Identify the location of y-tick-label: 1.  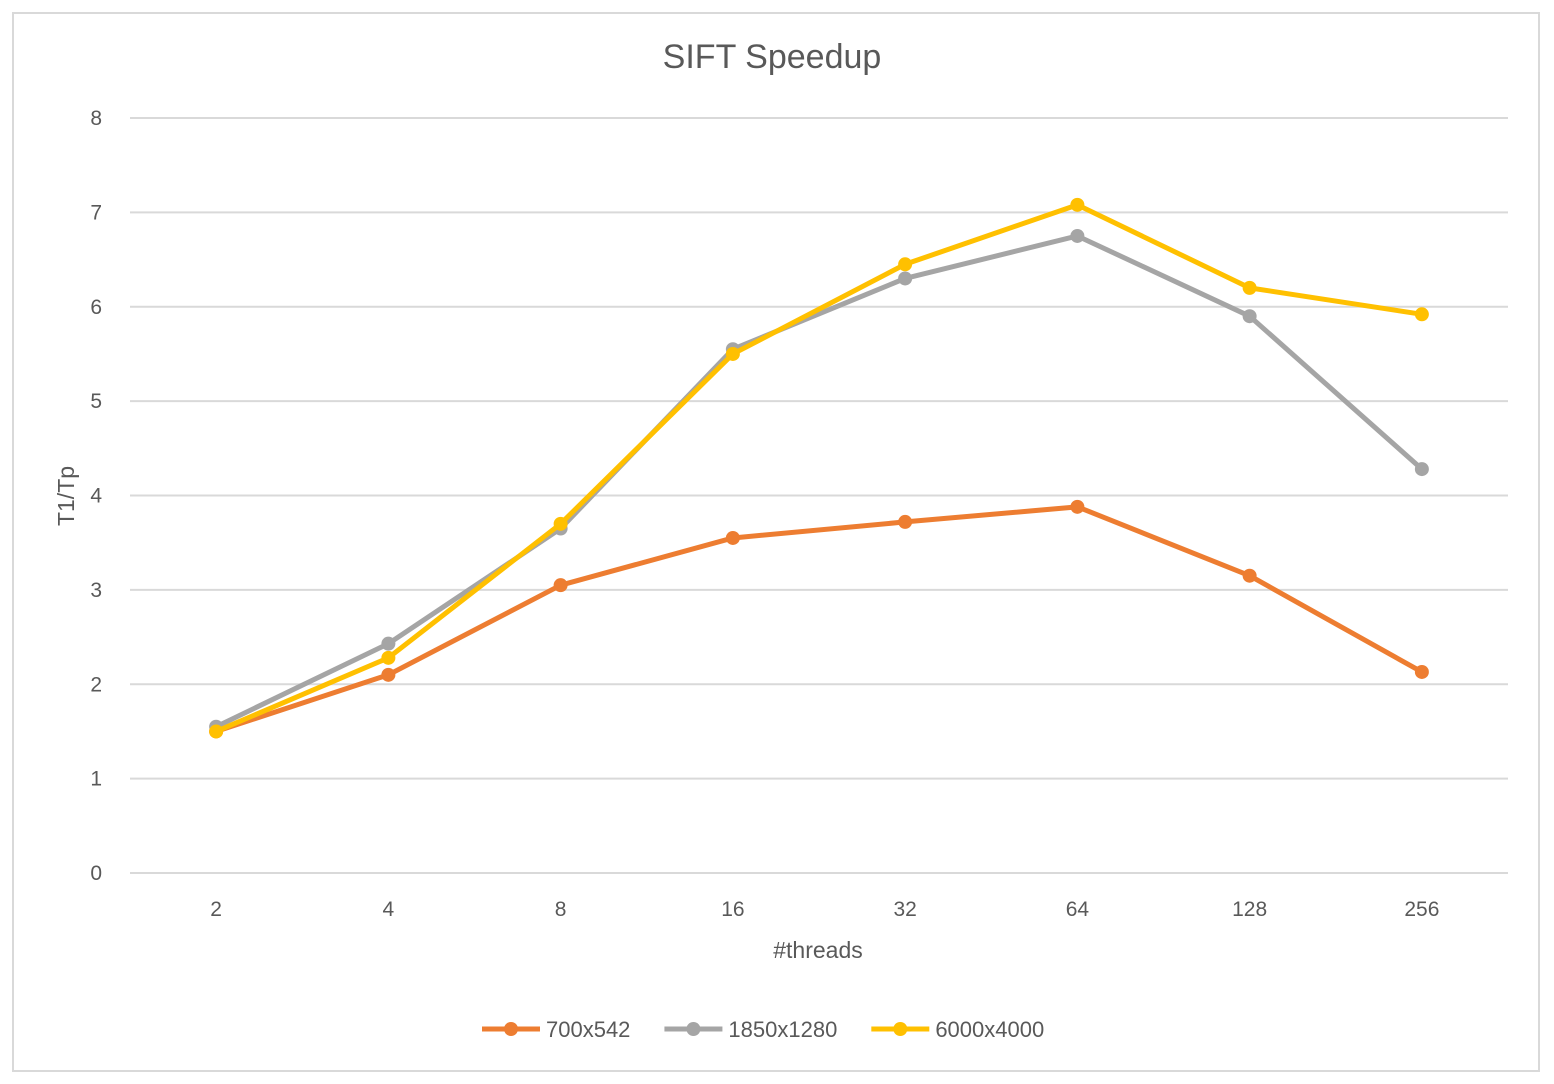
(96, 779).